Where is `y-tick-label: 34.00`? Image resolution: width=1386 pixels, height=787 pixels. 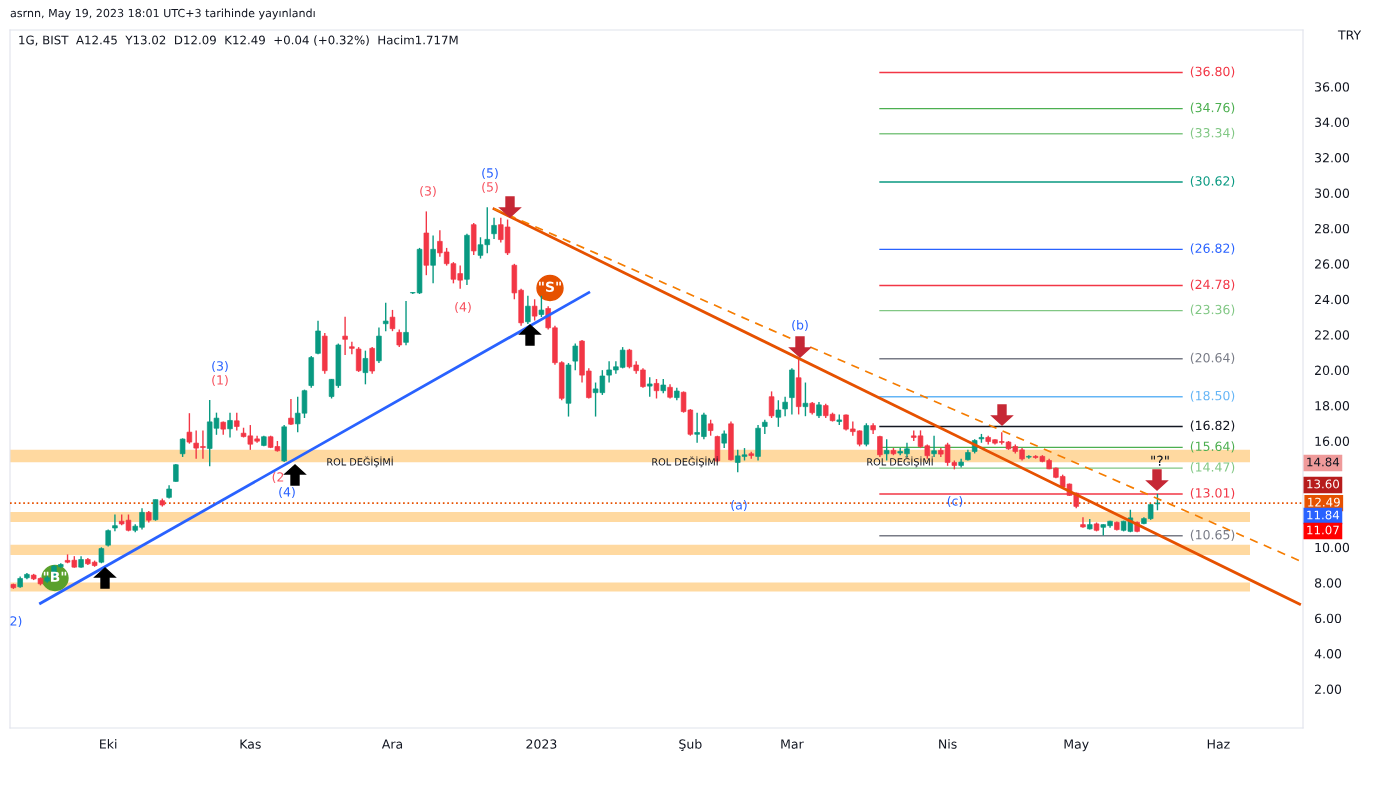 y-tick-label: 34.00 is located at coordinates (1332, 122).